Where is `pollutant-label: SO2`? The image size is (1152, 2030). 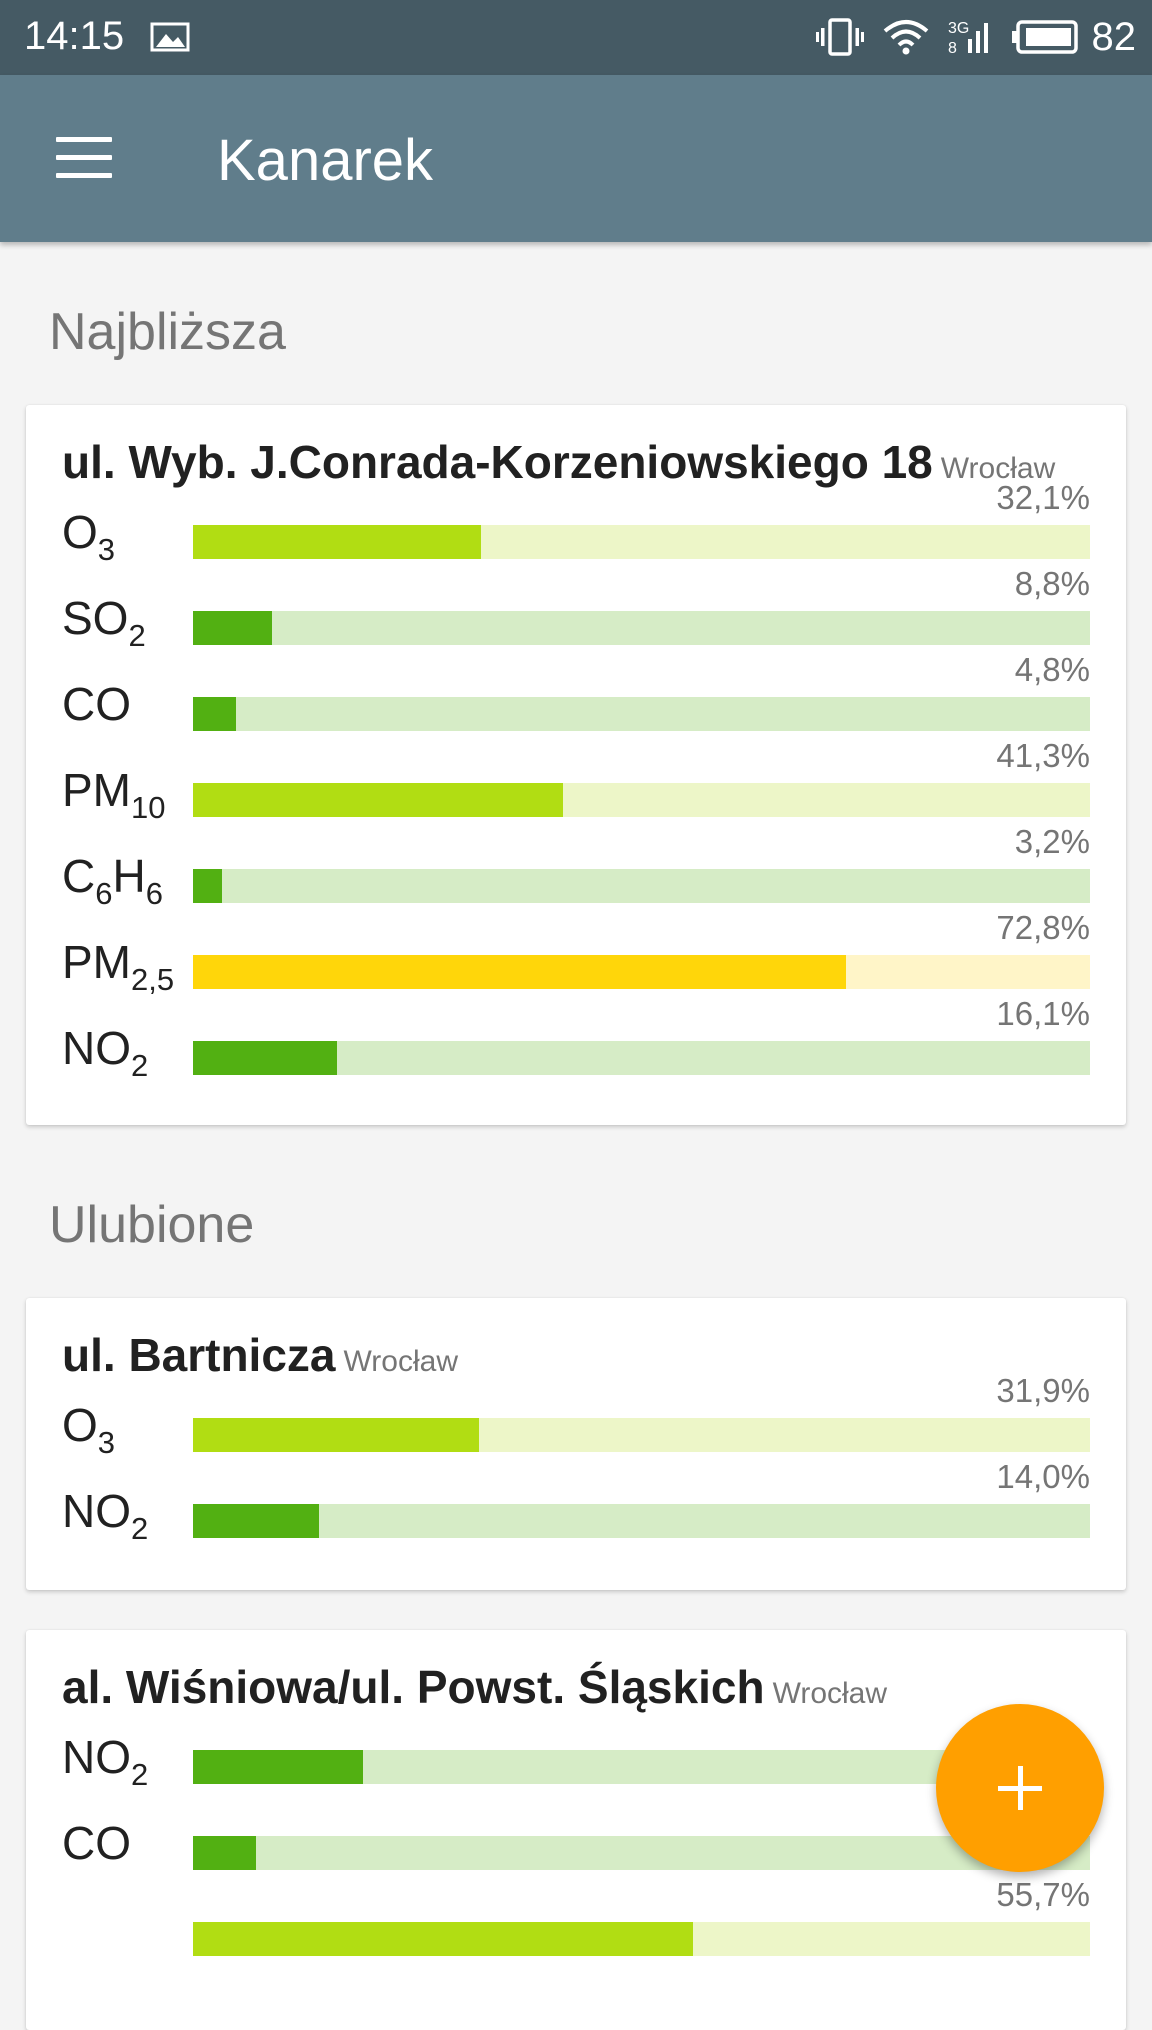
pollutant-label: SO2 is located at coordinates (104, 622).